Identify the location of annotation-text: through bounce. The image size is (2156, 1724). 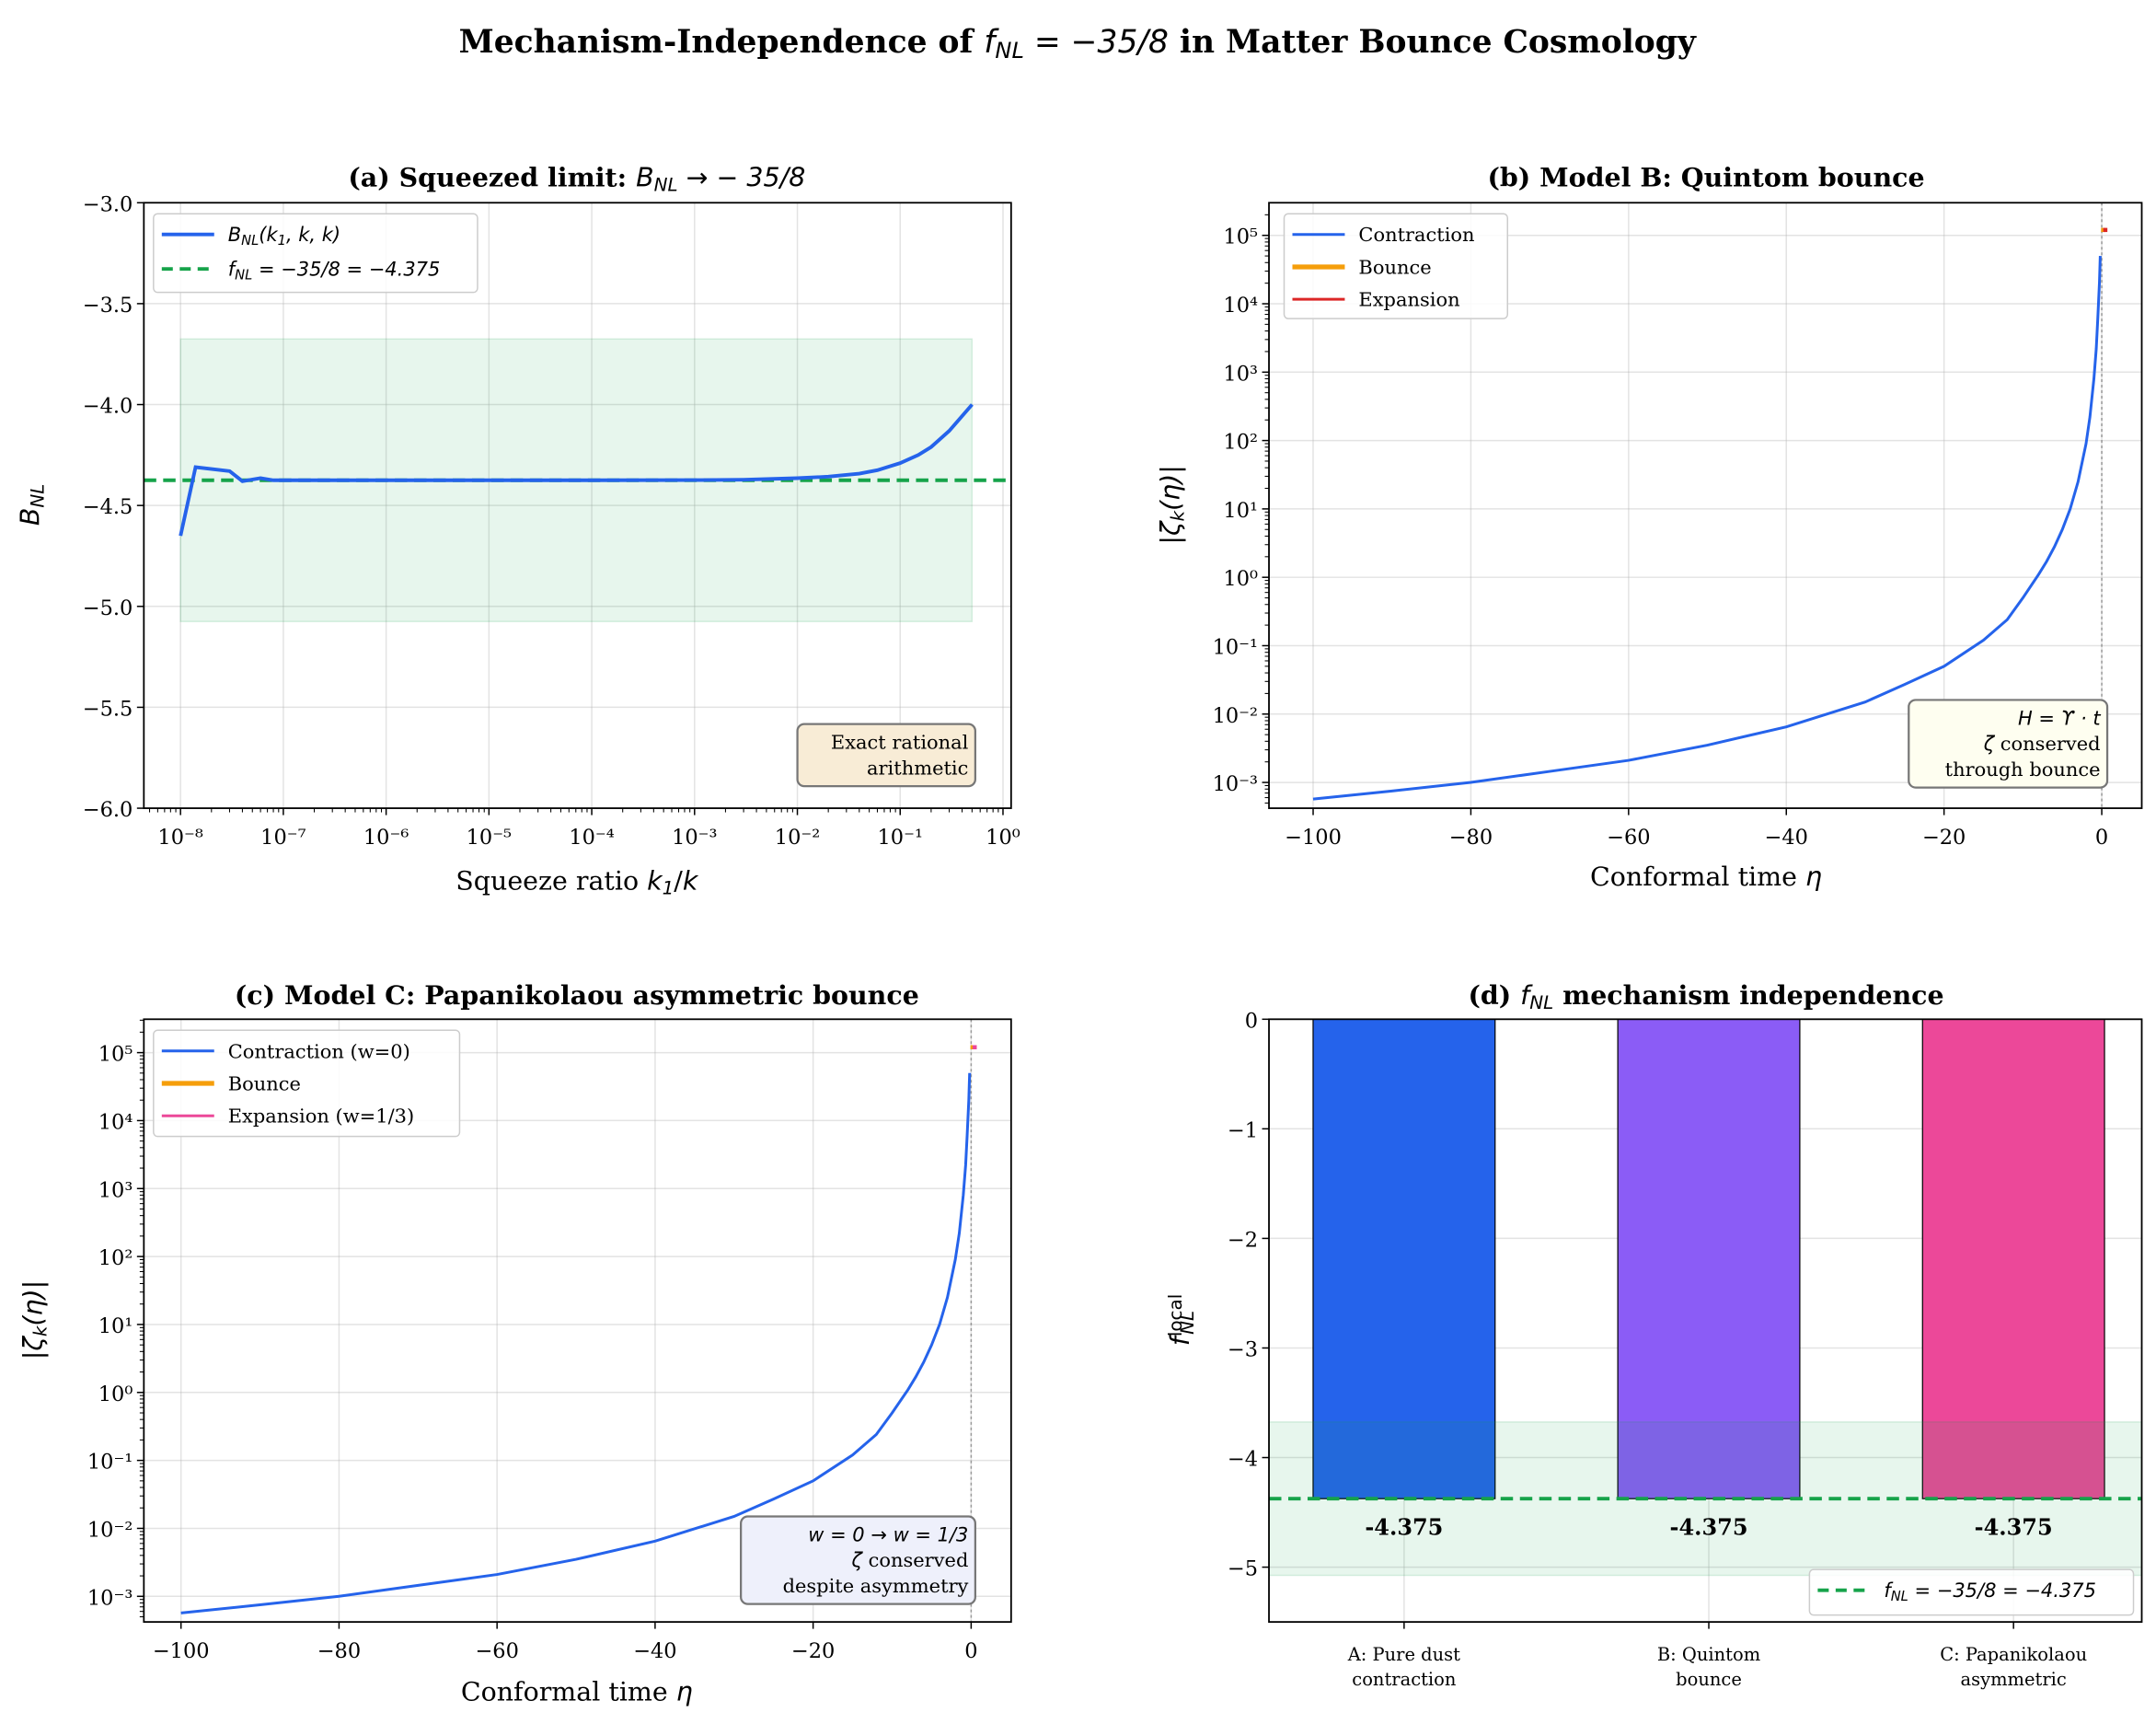
(2023, 769).